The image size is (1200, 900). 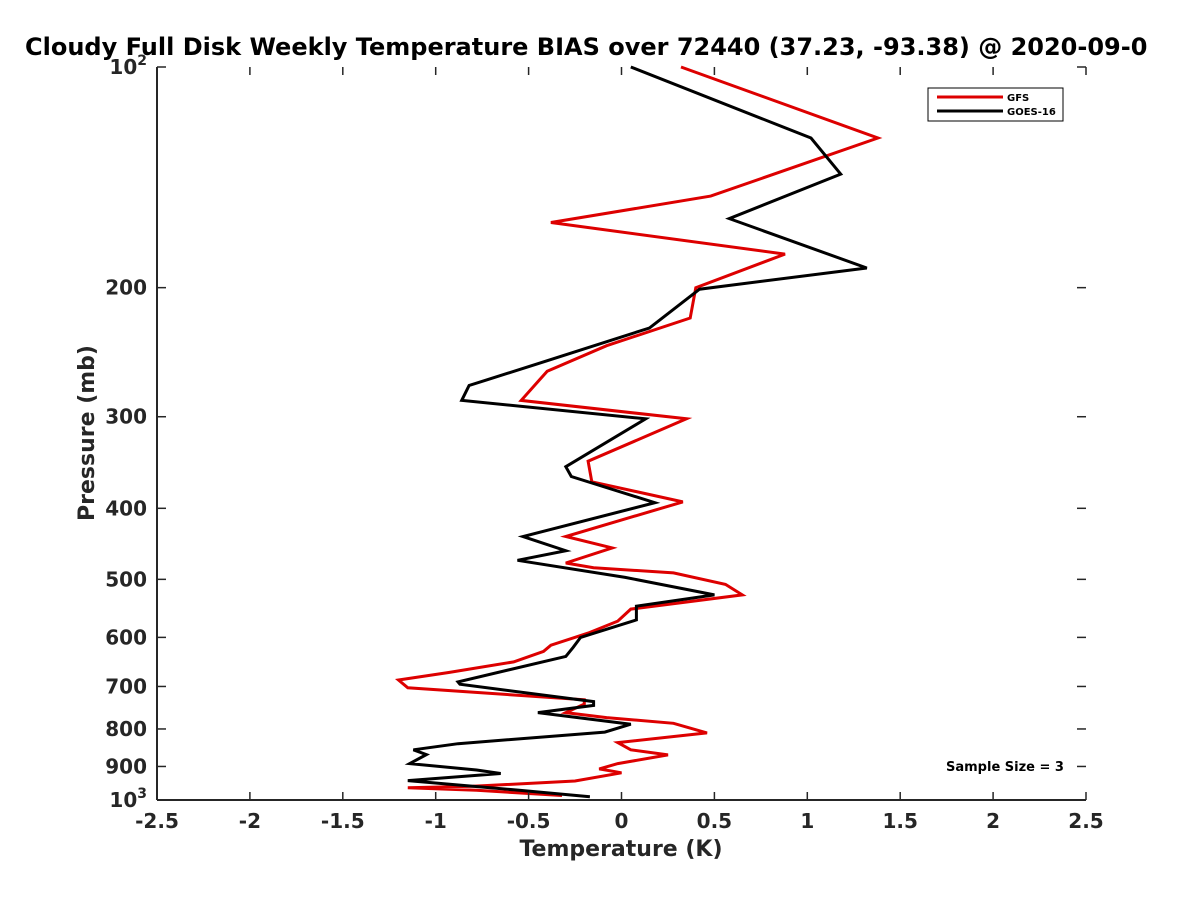 What do you see at coordinates (622, 821) in the screenshot?
I see `x-tick-label: 0` at bounding box center [622, 821].